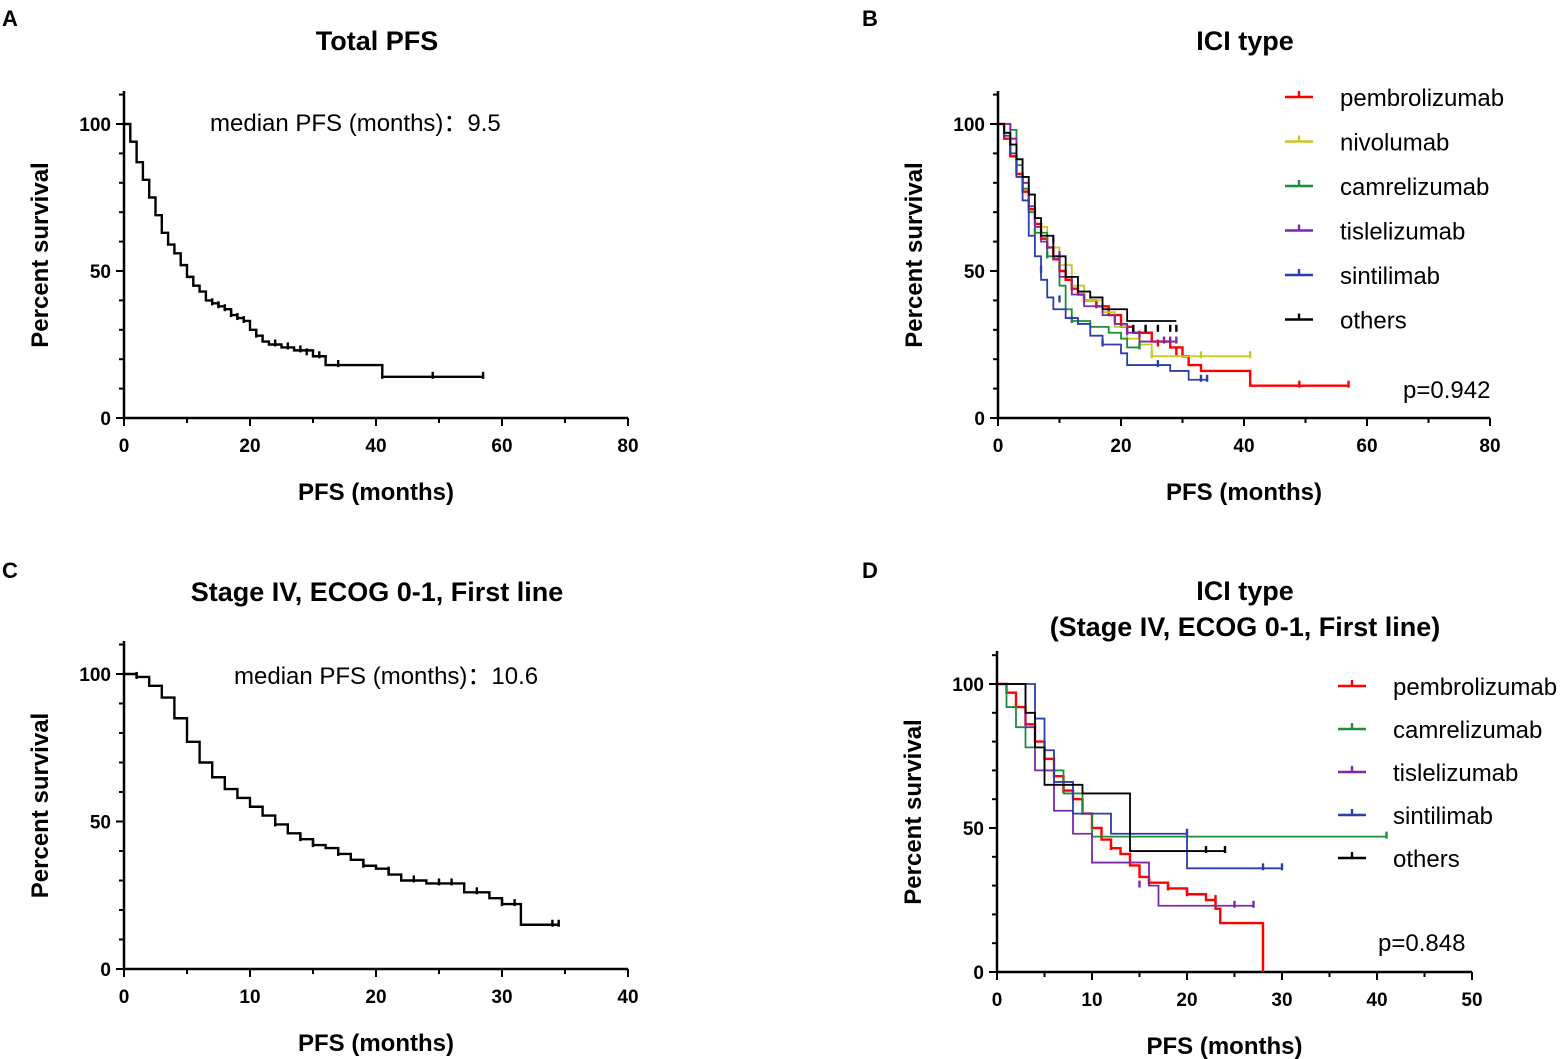 The image size is (1564, 1059). What do you see at coordinates (377, 41) in the screenshot?
I see `chart-title: Total PFS` at bounding box center [377, 41].